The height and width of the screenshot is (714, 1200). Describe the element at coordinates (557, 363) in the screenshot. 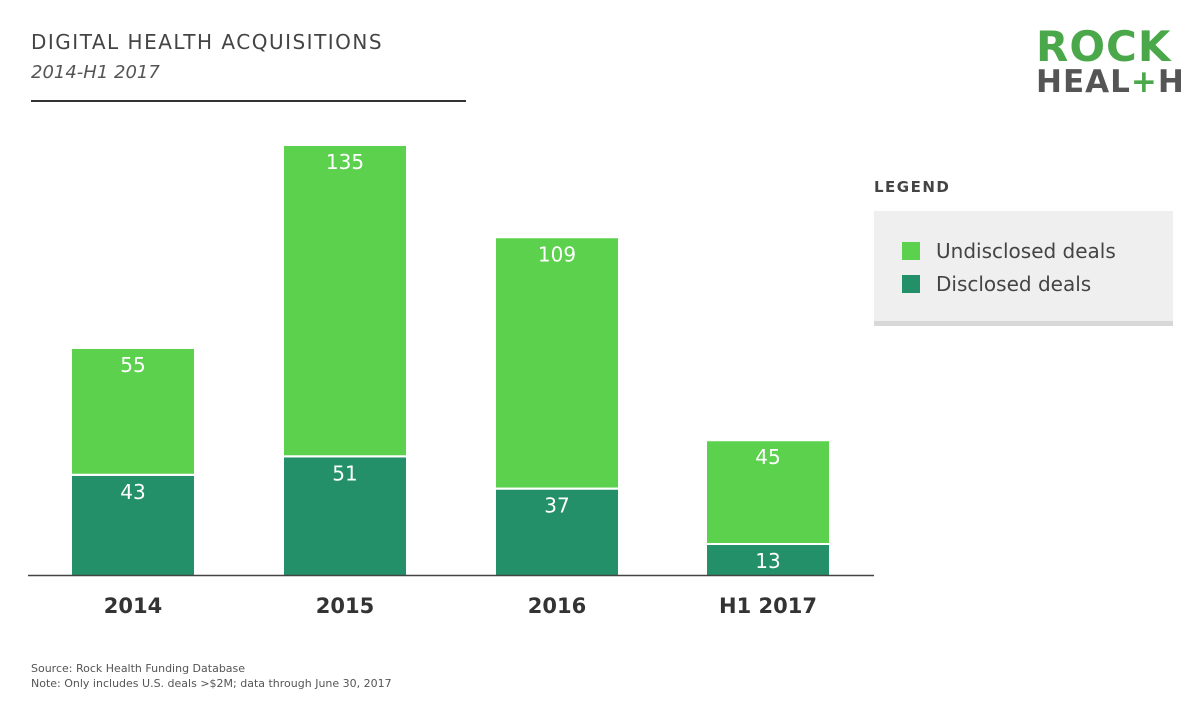

I see `bar-undisclosed-2016` at that location.